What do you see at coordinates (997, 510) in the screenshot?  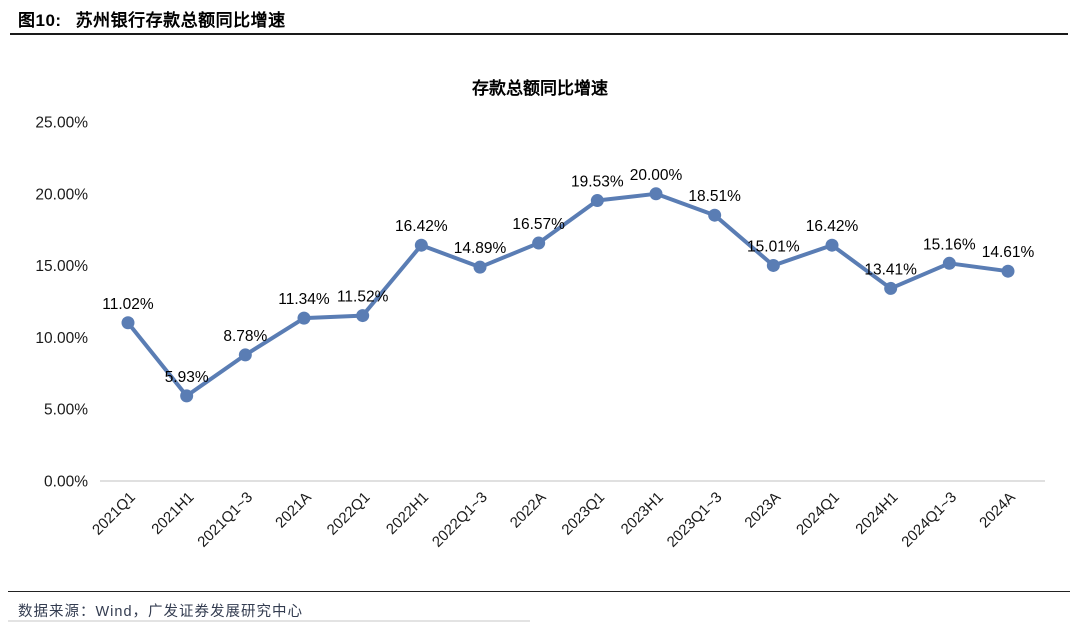 I see `x-axis-tick-label: 2024A` at bounding box center [997, 510].